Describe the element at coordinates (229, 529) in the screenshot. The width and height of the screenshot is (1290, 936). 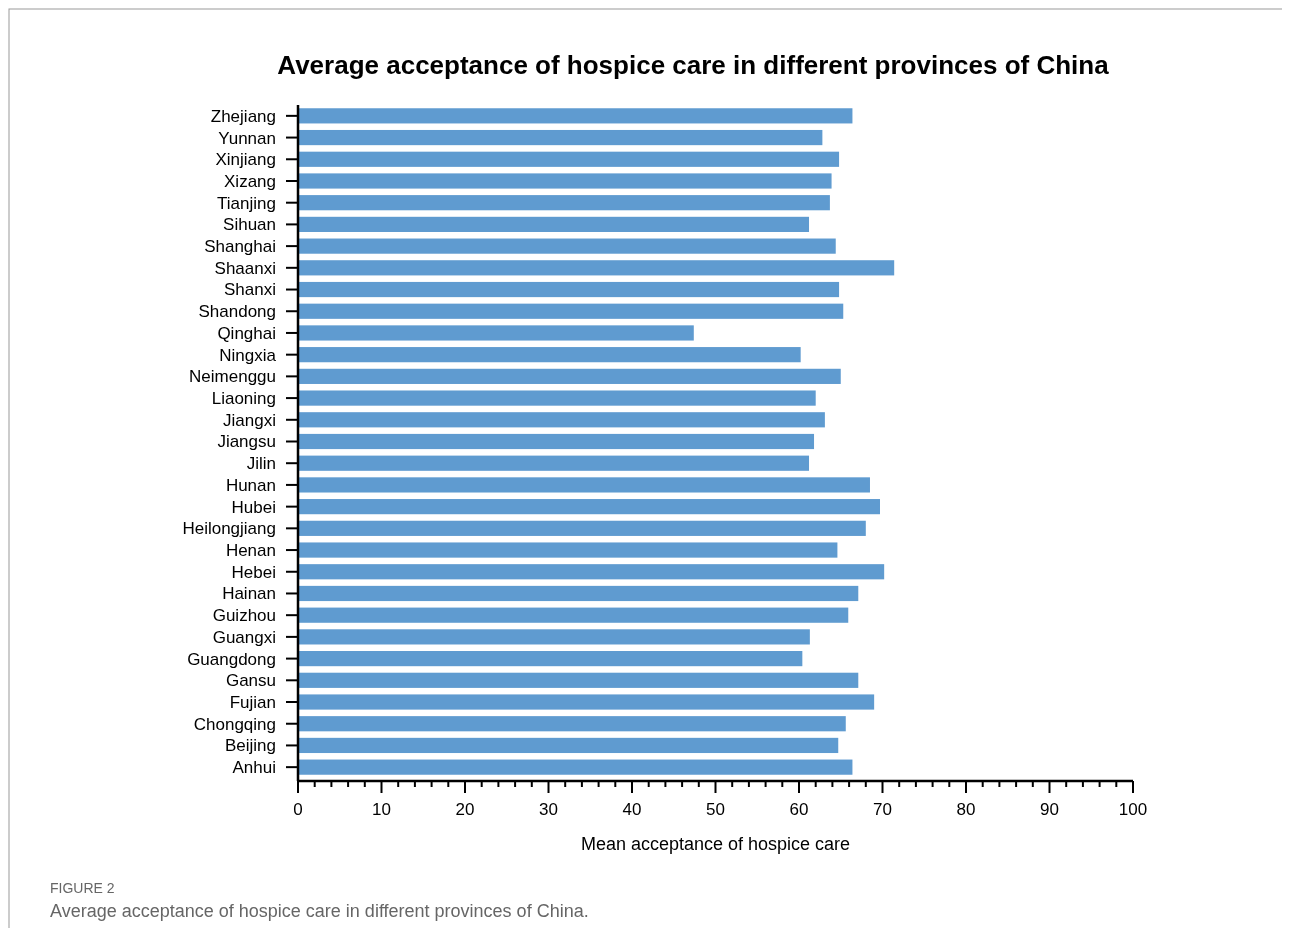
I see `y-tick-label: Heilongjiang` at that location.